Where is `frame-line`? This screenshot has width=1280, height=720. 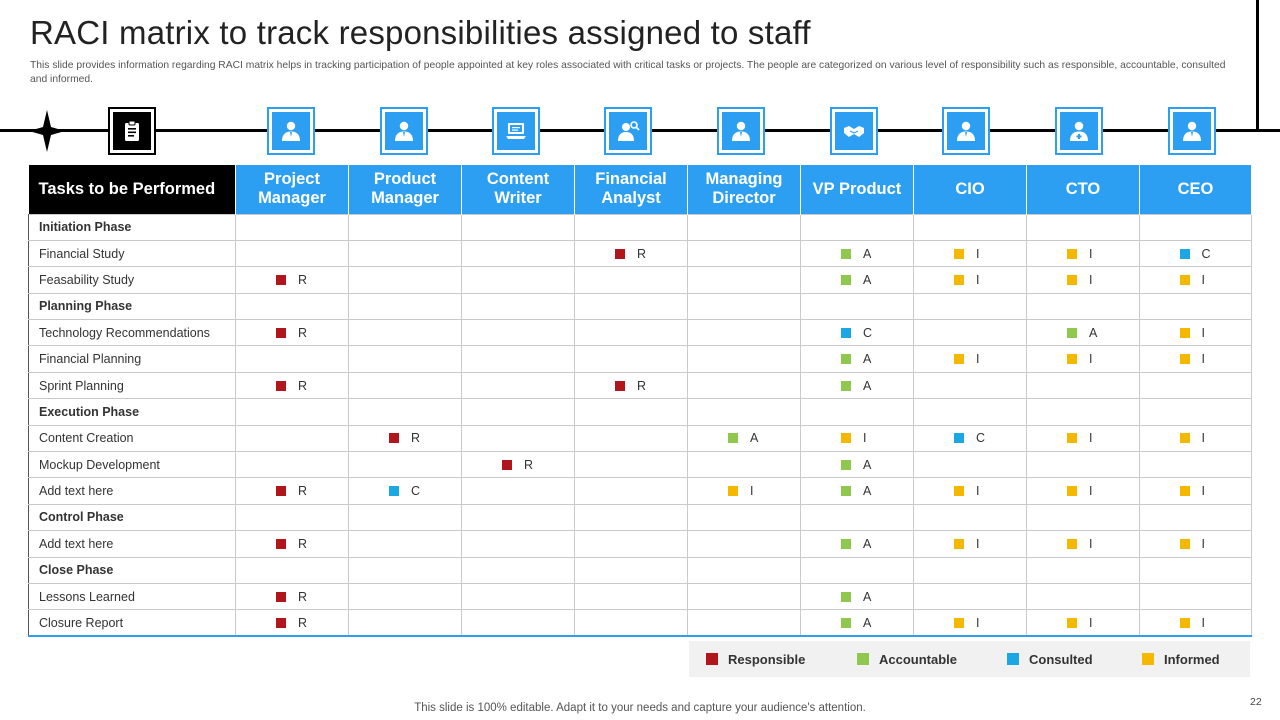
frame-line is located at coordinates (1257, 65).